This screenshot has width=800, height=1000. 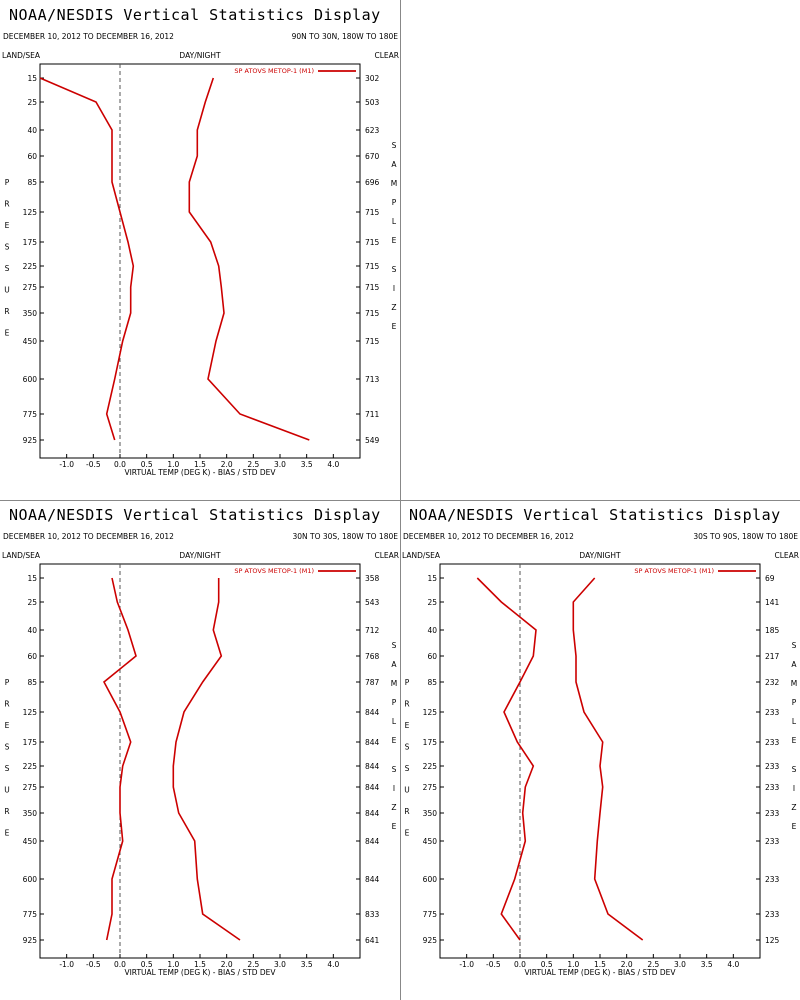 I want to click on pressure-tick-label: 85, so click(x=32, y=682).